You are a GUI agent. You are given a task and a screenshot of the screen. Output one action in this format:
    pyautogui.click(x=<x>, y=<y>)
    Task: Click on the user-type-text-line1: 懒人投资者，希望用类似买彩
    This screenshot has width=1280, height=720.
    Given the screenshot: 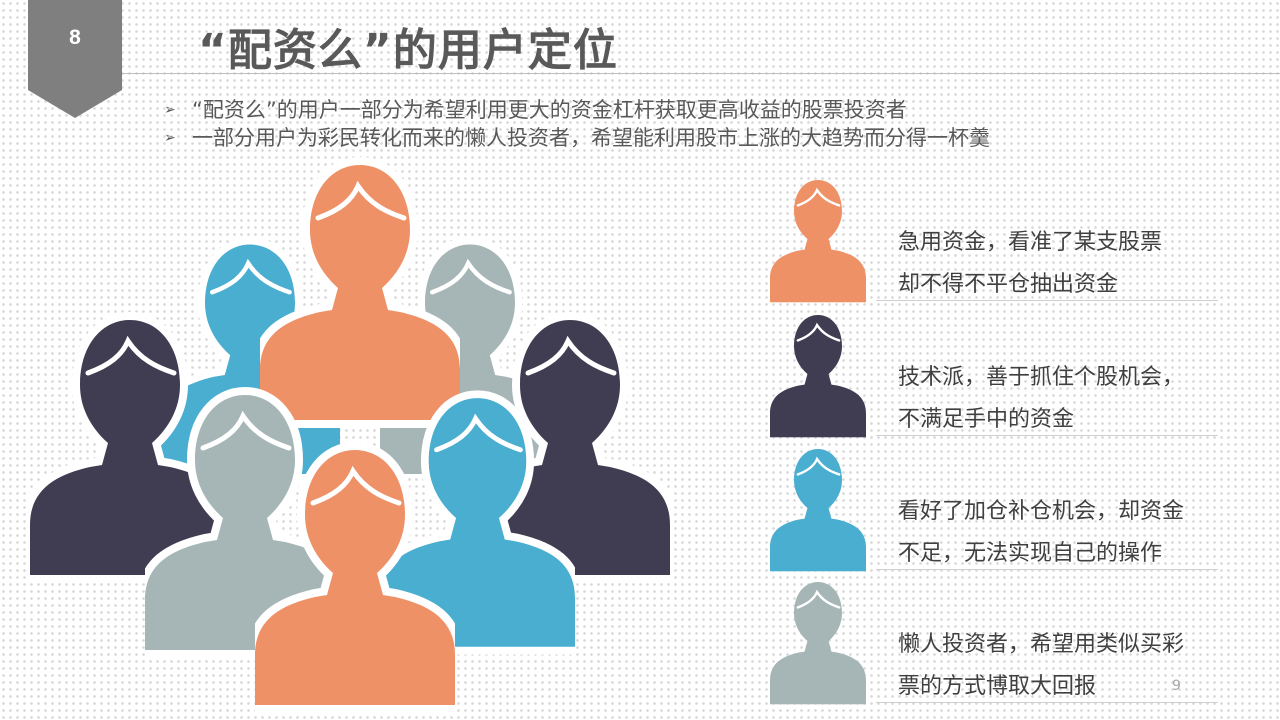 What is the action you would take?
    pyautogui.click(x=1041, y=644)
    